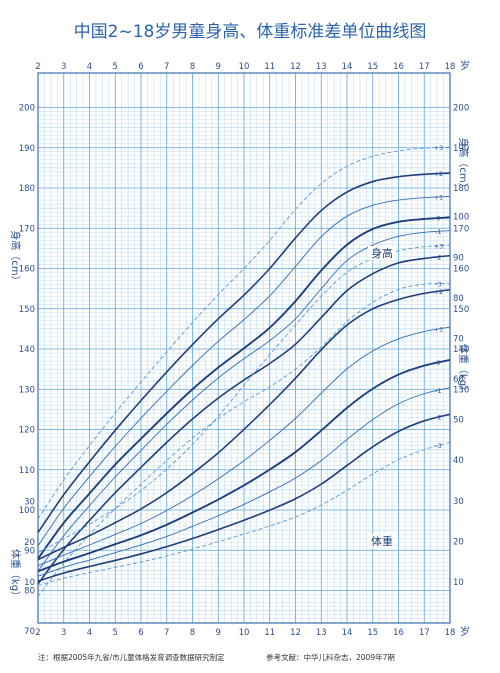  What do you see at coordinates (321, 633) in the screenshot?
I see `x-tick-label-bottom: 13` at bounding box center [321, 633].